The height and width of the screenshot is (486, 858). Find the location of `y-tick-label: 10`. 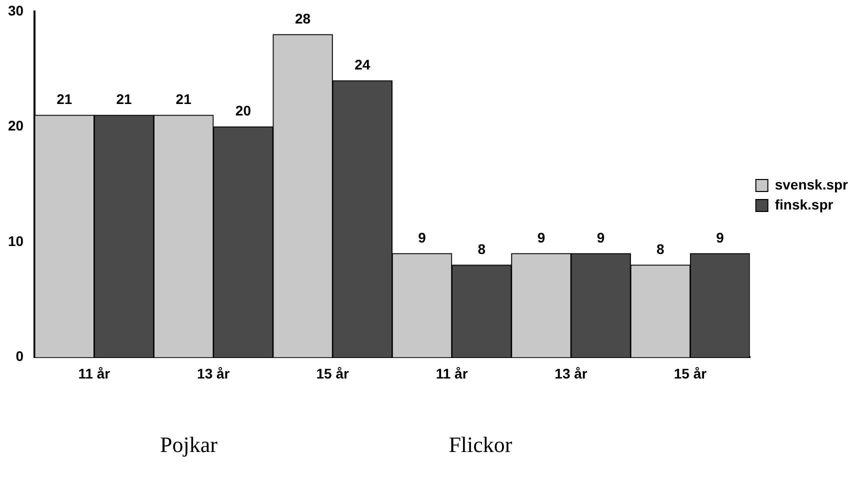

y-tick-label: 10 is located at coordinates (16, 240).